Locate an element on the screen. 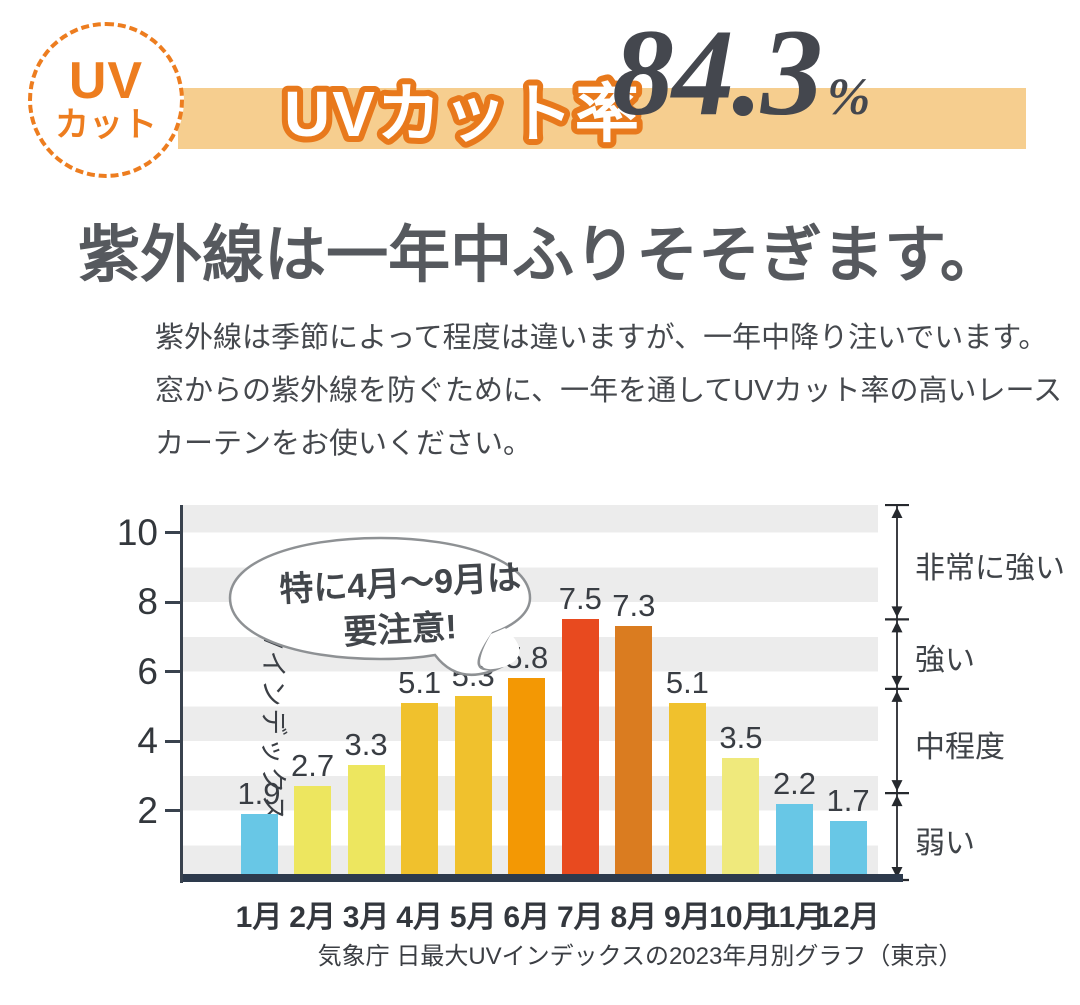 This screenshot has height=1005, width=1080. bar-value-1月: 1.9 is located at coordinates (259, 793).